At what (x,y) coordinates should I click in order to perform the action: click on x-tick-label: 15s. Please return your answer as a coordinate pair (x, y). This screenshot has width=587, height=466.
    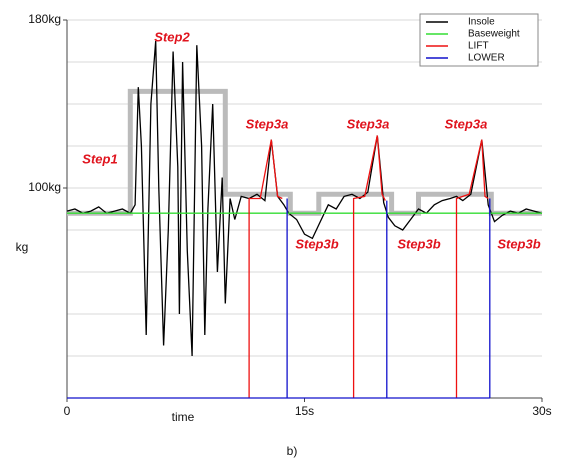
    Looking at the image, I should click on (304, 411).